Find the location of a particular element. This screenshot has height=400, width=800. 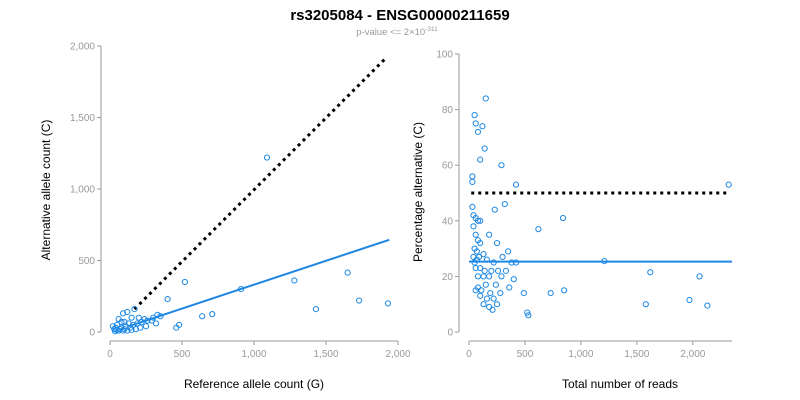

right-x-axis-label: Total number of reads is located at coordinates (620, 384).